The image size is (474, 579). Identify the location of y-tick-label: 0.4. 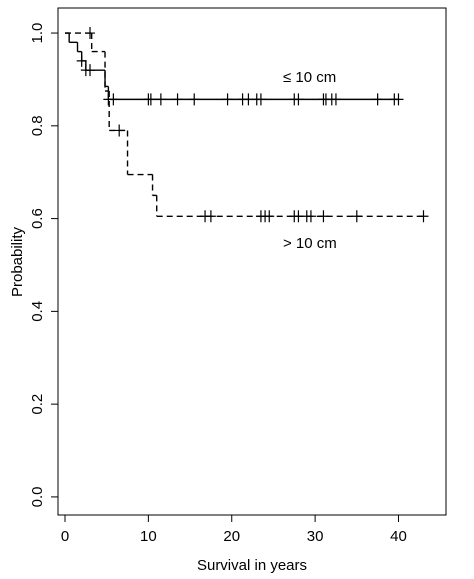
(37, 311).